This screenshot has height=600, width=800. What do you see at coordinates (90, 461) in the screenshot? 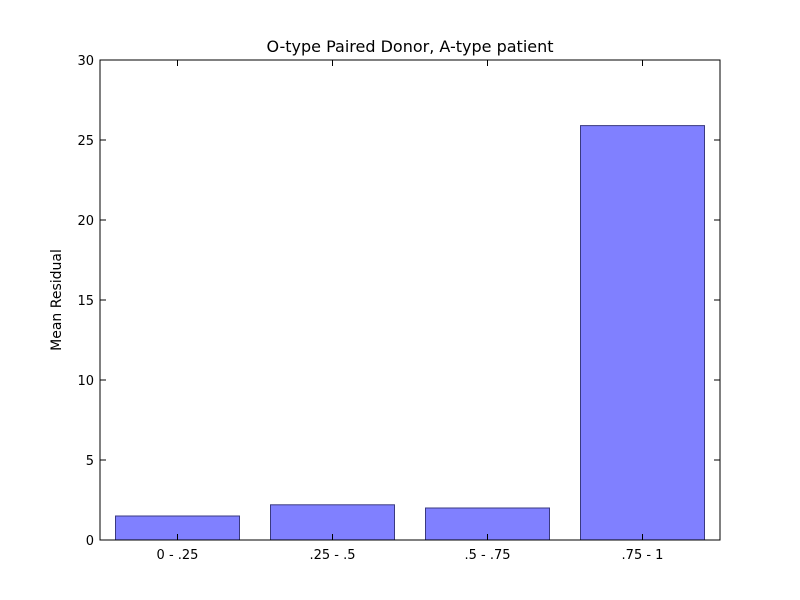
I see `y-tick-label-1: 5` at bounding box center [90, 461].